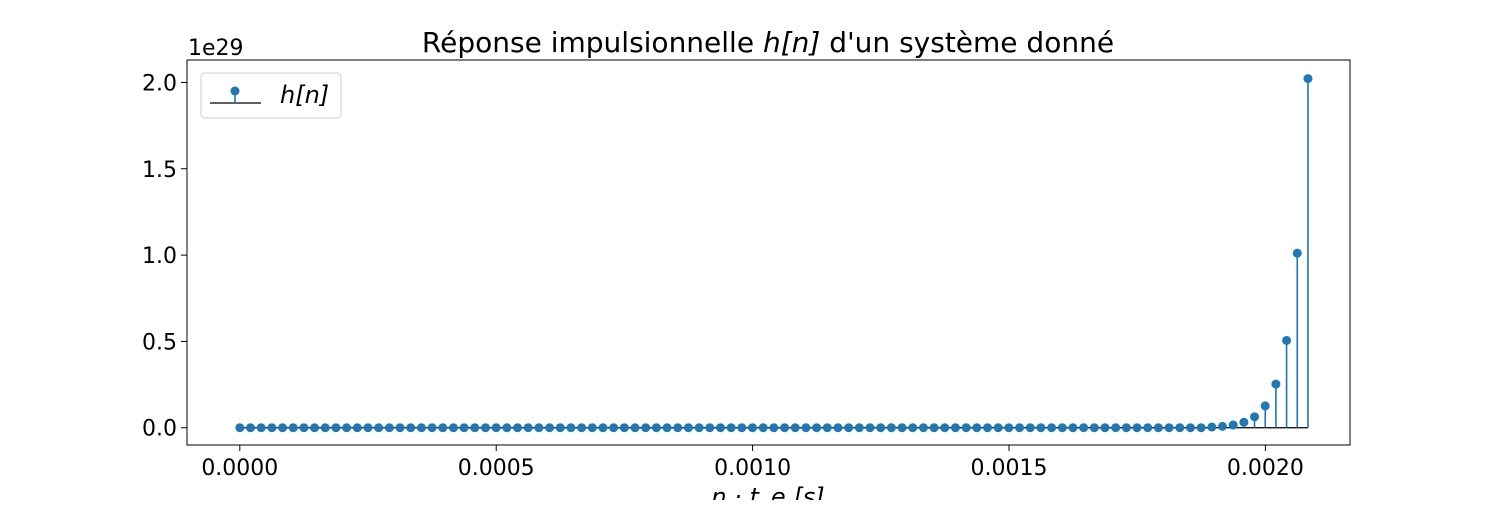  I want to click on x-tick-label: 0.0005, so click(496, 468).